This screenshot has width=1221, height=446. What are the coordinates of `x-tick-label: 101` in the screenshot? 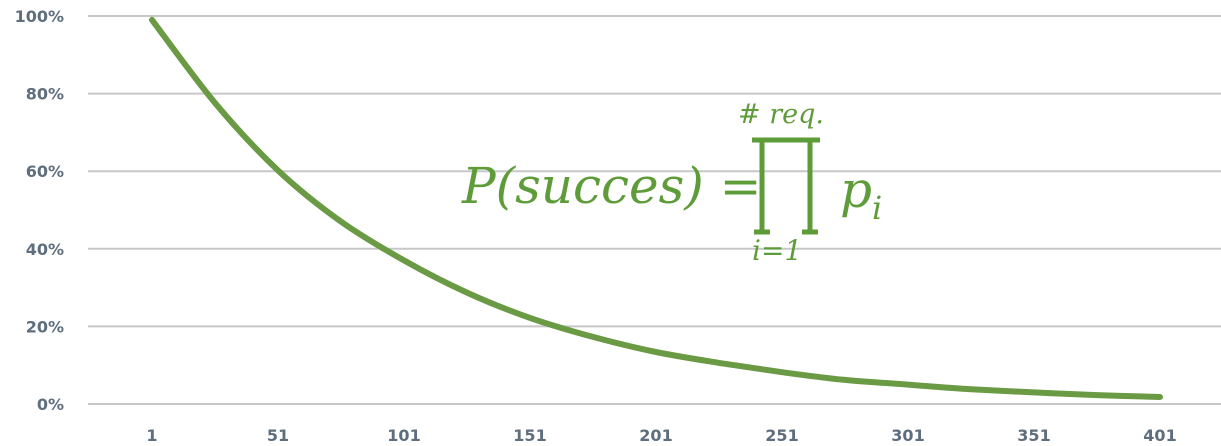 It's located at (403, 435).